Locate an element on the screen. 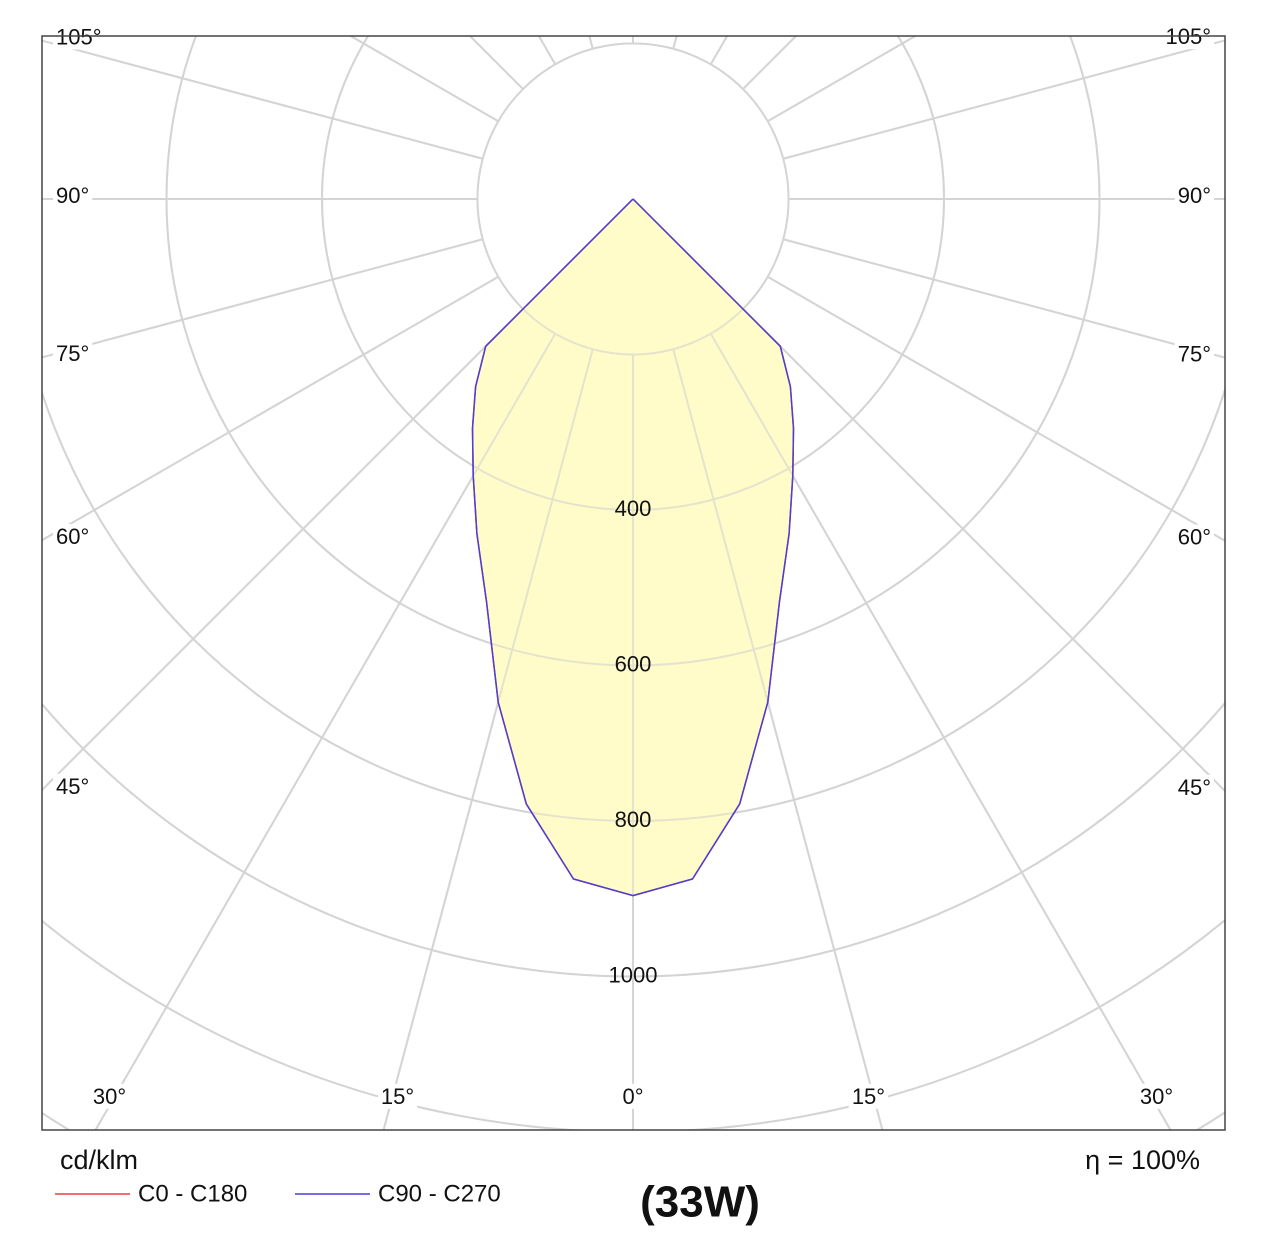 The height and width of the screenshot is (1244, 1270). r-tick-label: 800 is located at coordinates (633, 819).